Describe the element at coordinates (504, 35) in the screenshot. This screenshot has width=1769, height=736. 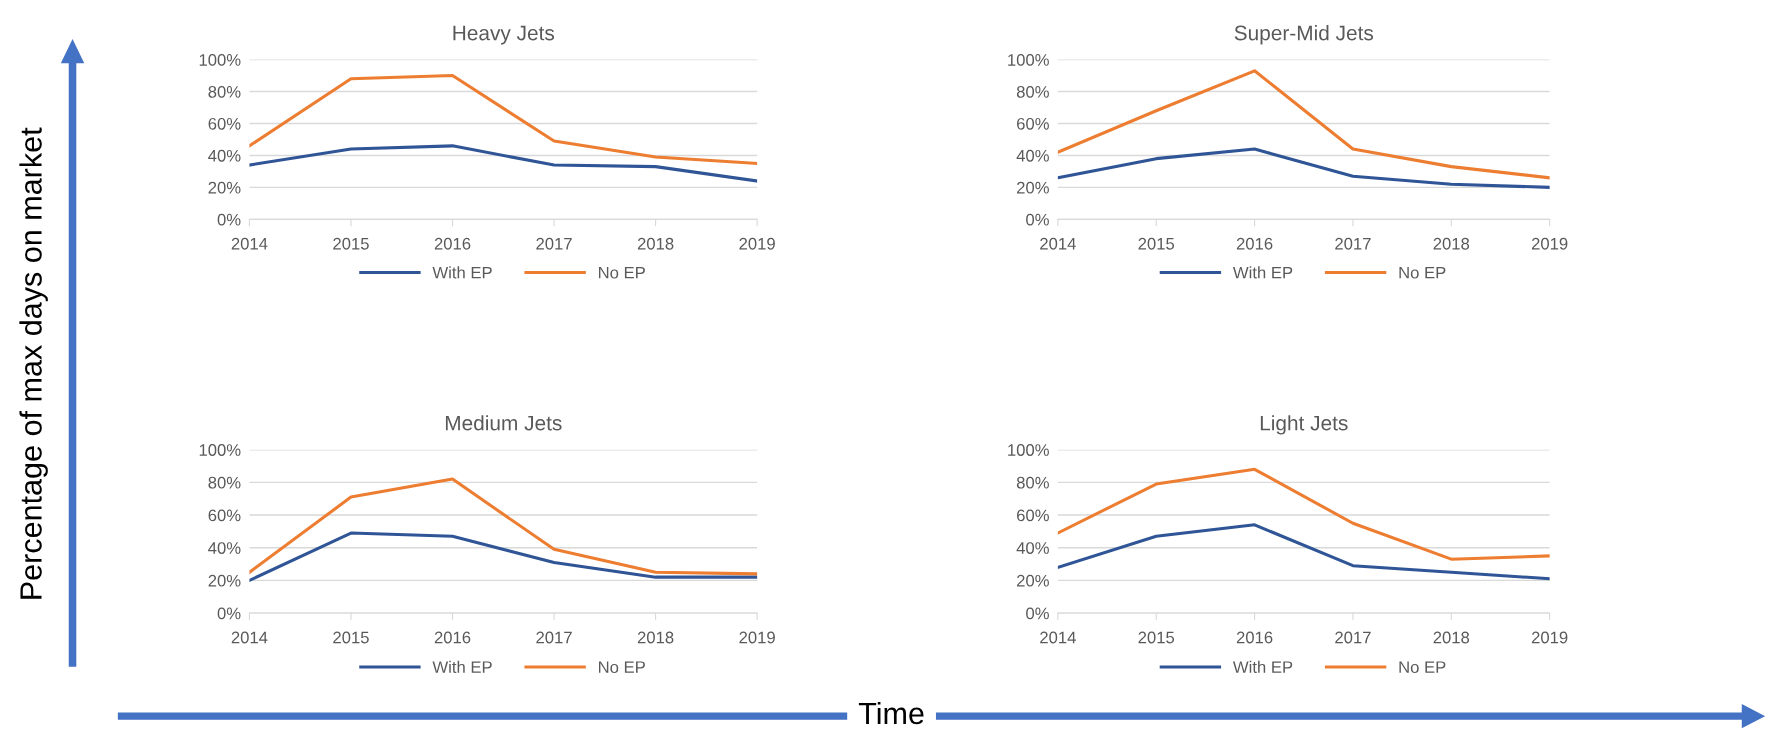
I see `chart-title: Heavy Jets` at that location.